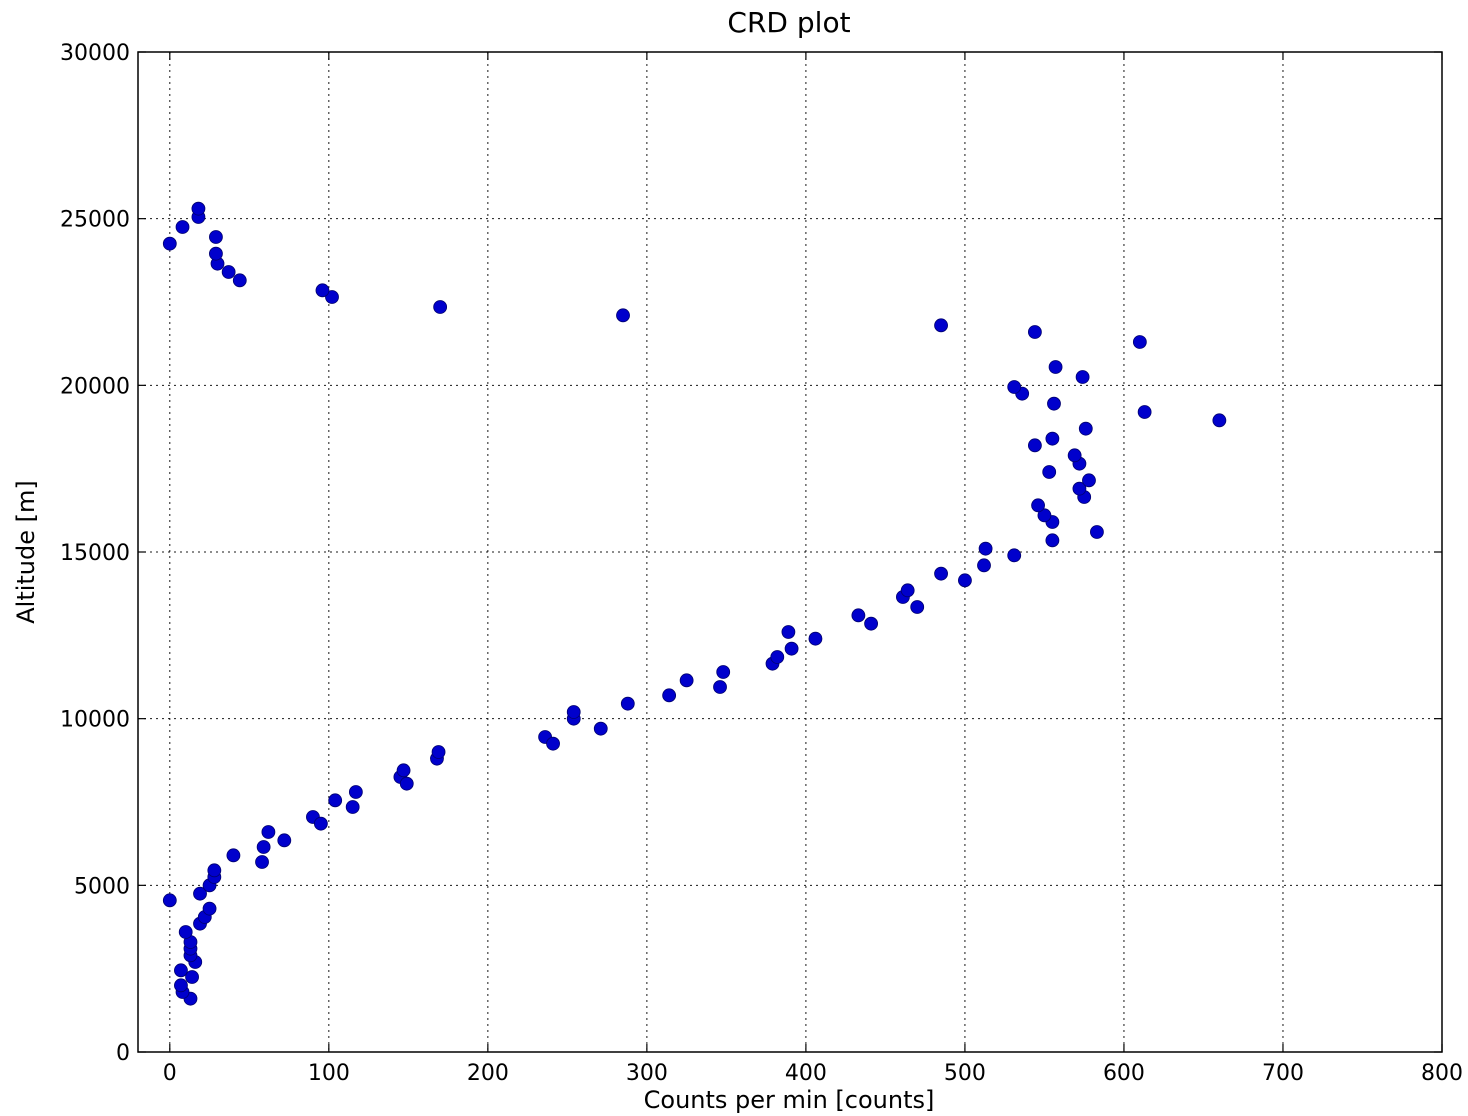 Image resolution: width=1468 pixels, height=1116 pixels. I want to click on x-tick-label-6: 600, so click(1124, 1073).